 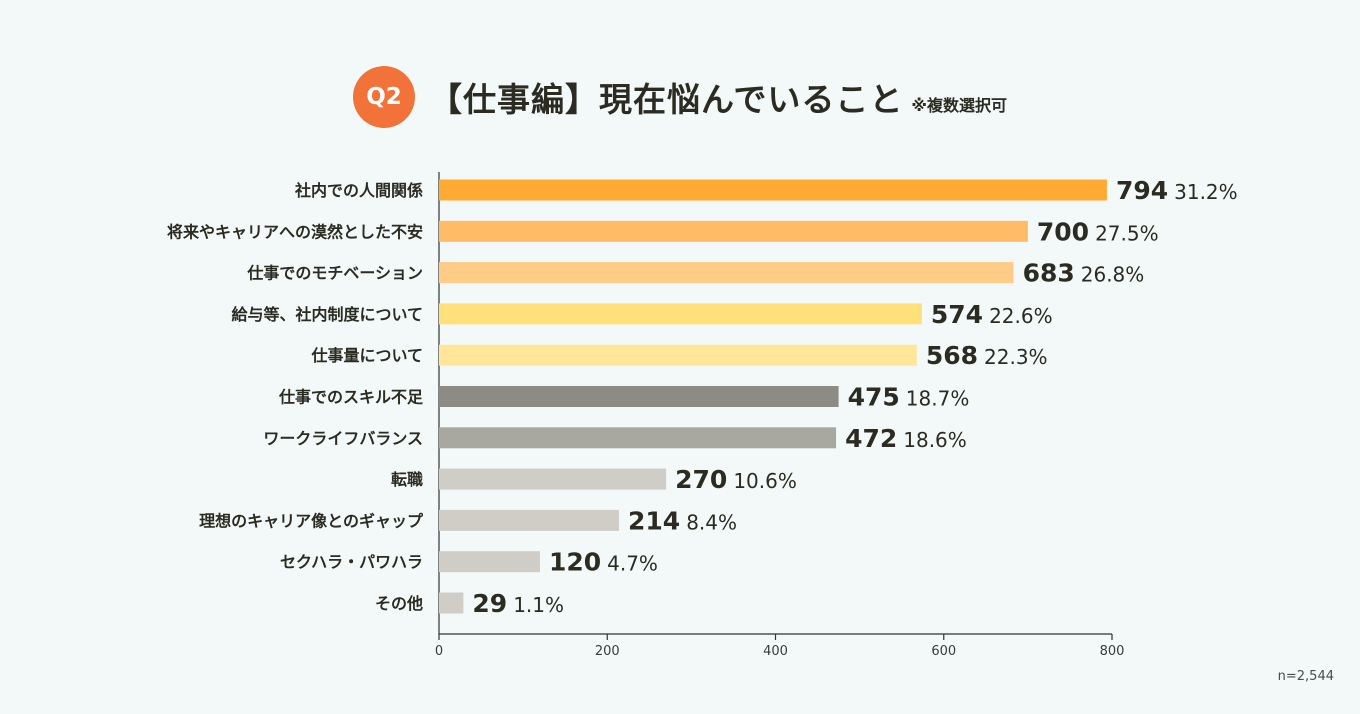 What do you see at coordinates (384, 97) in the screenshot?
I see `question-badge: Q2` at bounding box center [384, 97].